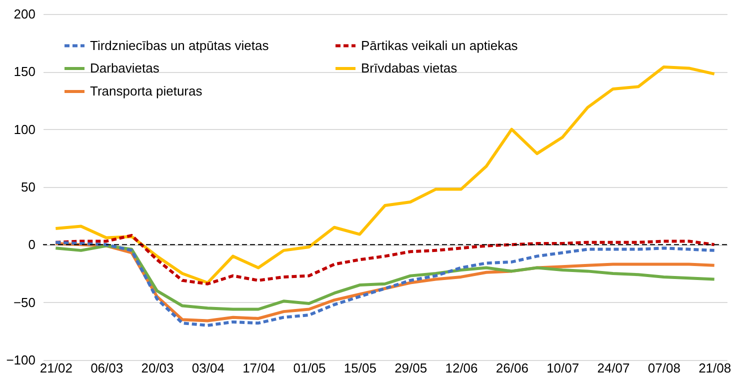 This screenshot has width=750, height=390. Describe the element at coordinates (360, 368) in the screenshot. I see `x-tick-label: 15/05` at that location.